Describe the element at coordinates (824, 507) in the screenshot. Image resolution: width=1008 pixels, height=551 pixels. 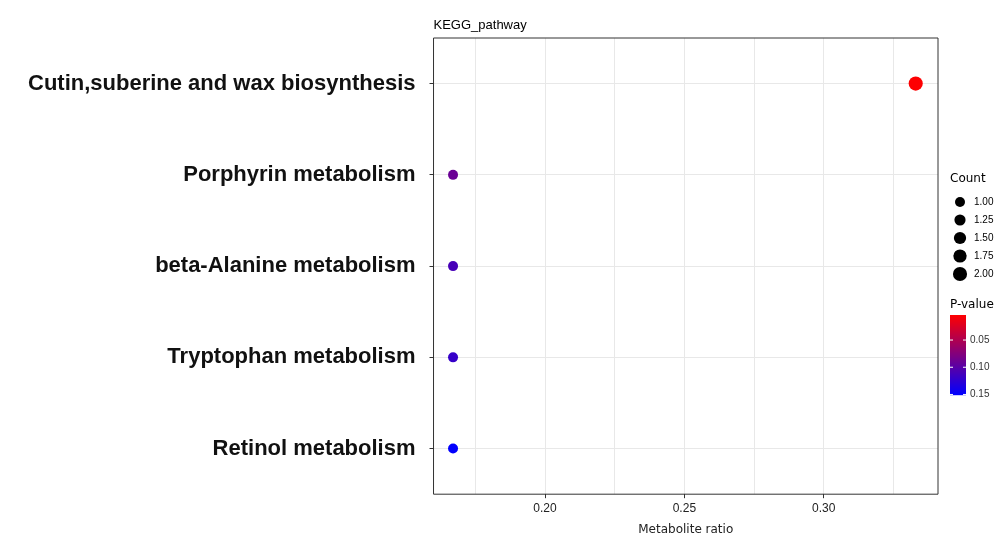
I see `x-tick-label: 0.30` at that location.